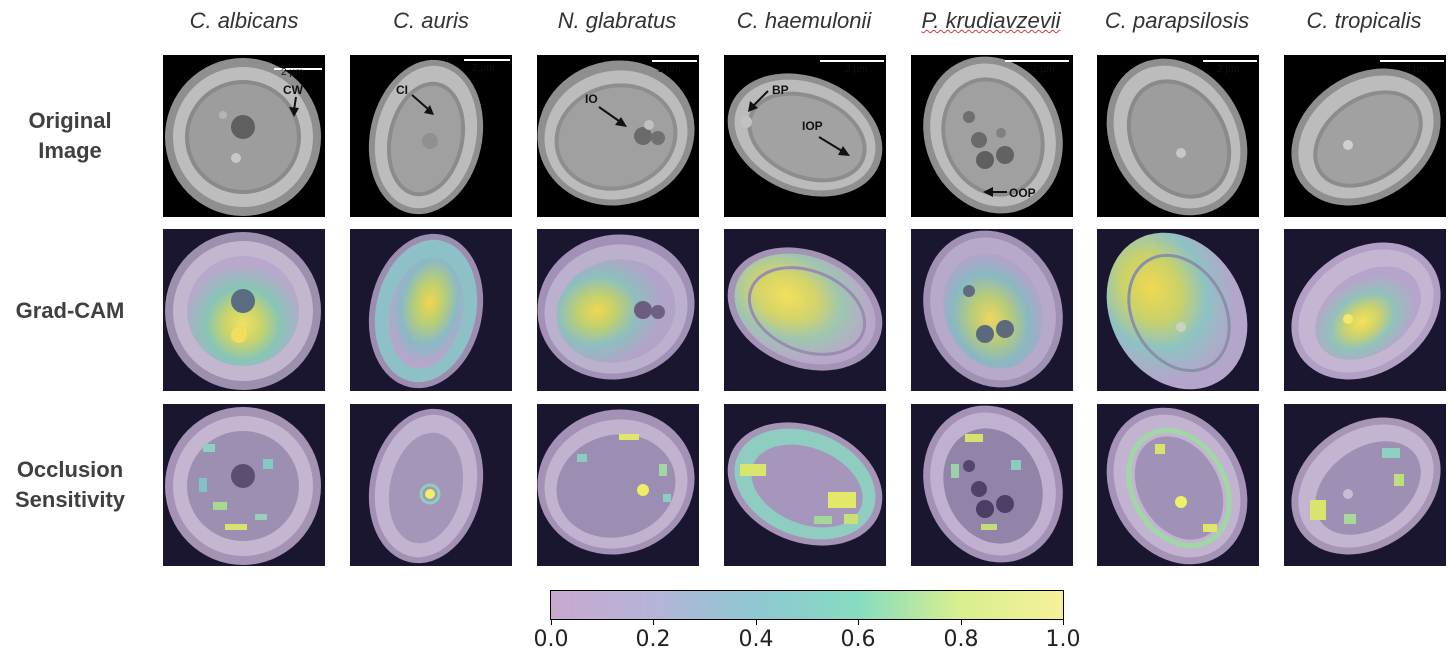  What do you see at coordinates (618, 310) in the screenshot?
I see `gradcam-n-glabratus` at bounding box center [618, 310].